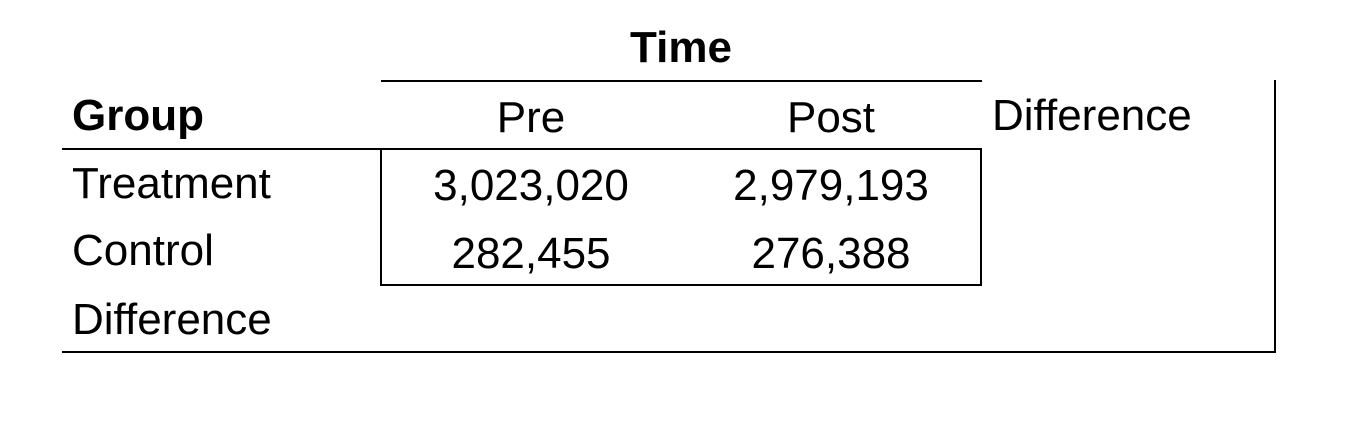 The width and height of the screenshot is (1356, 440). What do you see at coordinates (143, 250) in the screenshot?
I see `row-label-control: Control` at bounding box center [143, 250].